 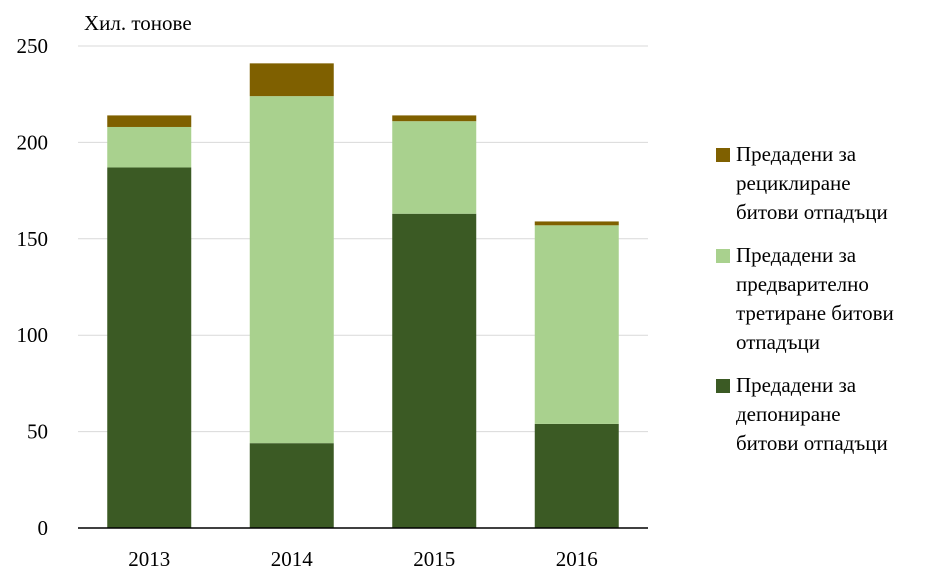 What do you see at coordinates (37, 432) in the screenshot?
I see `y-tick-label: 50` at bounding box center [37, 432].